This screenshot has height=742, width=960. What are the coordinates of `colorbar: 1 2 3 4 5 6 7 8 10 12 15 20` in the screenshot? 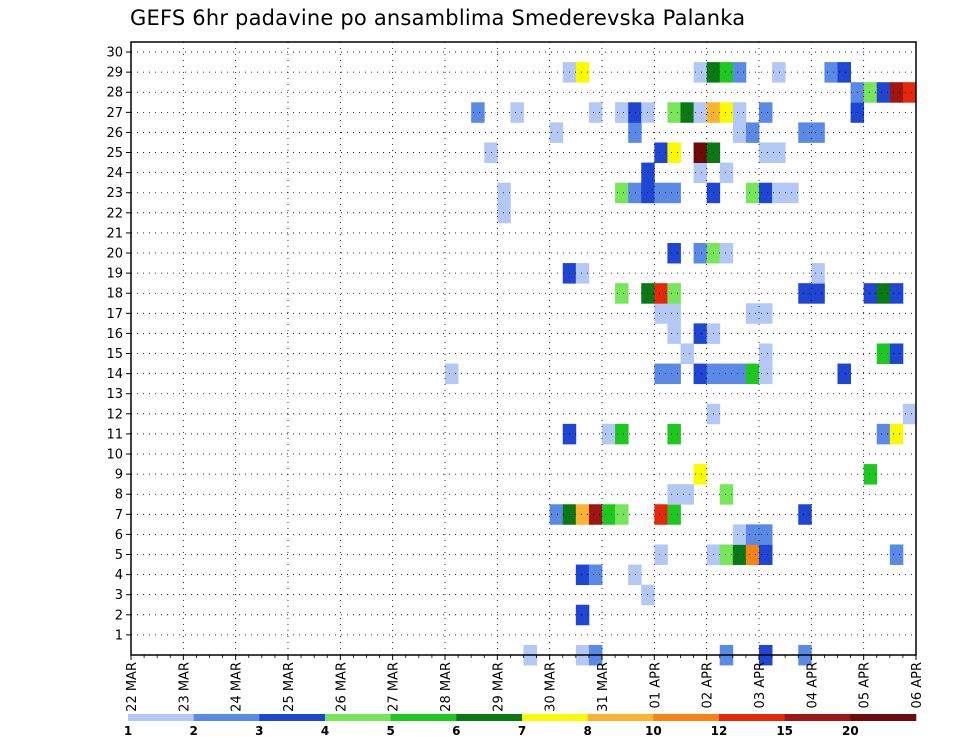 It's located at (520, 726).